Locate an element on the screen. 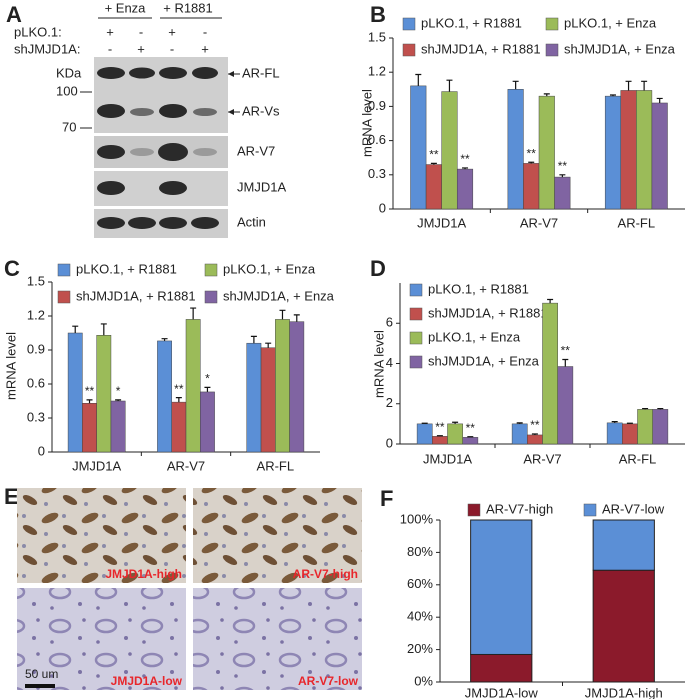 This screenshot has width=693, height=699. blot-bands is located at coordinates (158, 148).